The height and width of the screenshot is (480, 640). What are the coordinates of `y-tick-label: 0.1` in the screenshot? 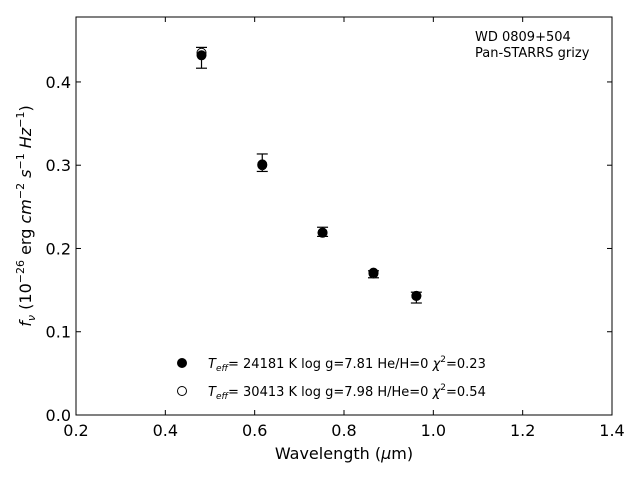 It's located at (58, 332).